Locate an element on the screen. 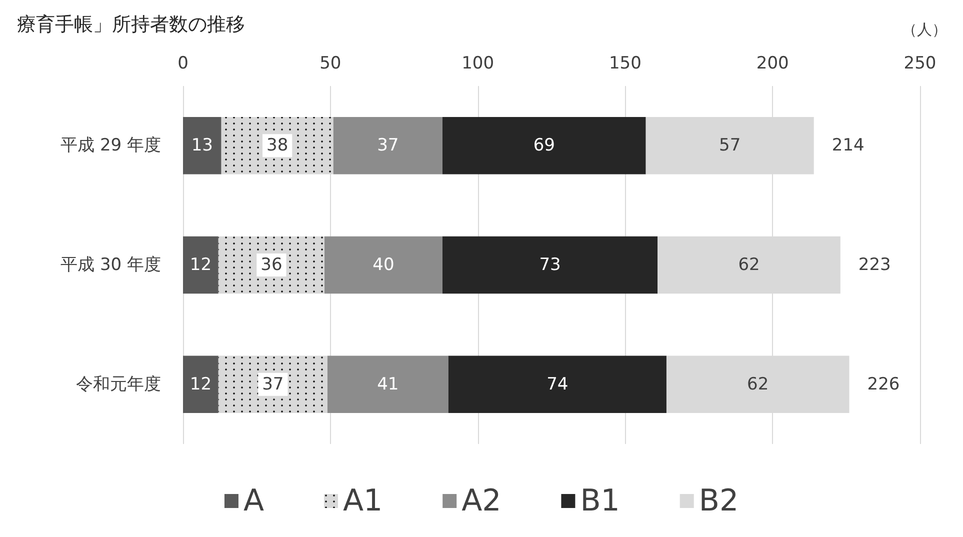  x-tick-label: 250 is located at coordinates (920, 64).